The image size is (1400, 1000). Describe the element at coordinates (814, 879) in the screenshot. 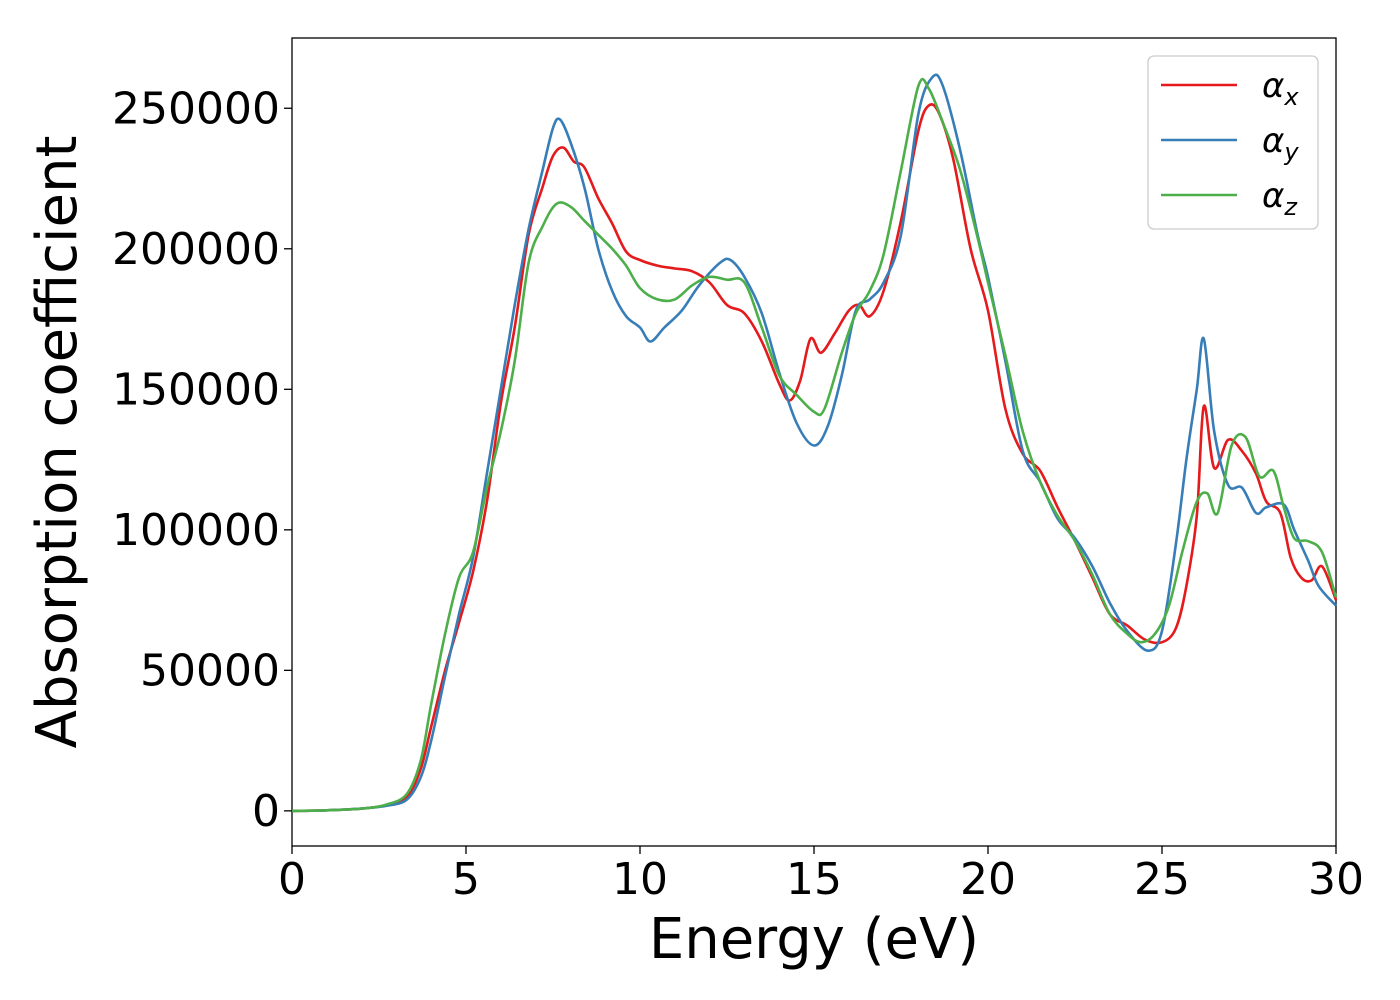

I see `x-tick-label: 15` at that location.